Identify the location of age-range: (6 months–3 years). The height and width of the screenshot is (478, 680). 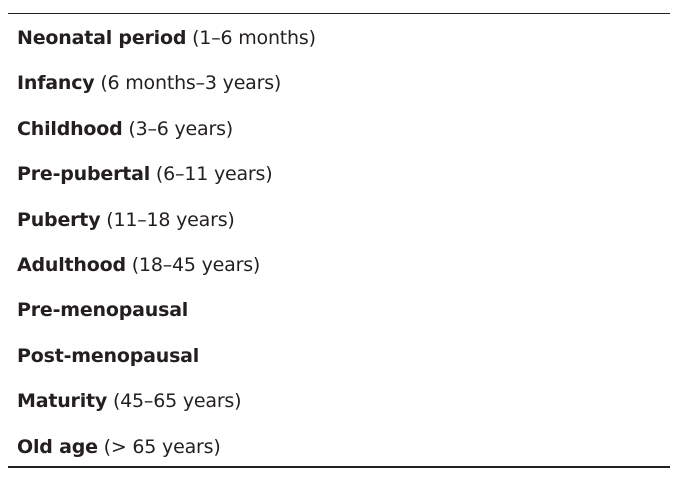
(191, 83).